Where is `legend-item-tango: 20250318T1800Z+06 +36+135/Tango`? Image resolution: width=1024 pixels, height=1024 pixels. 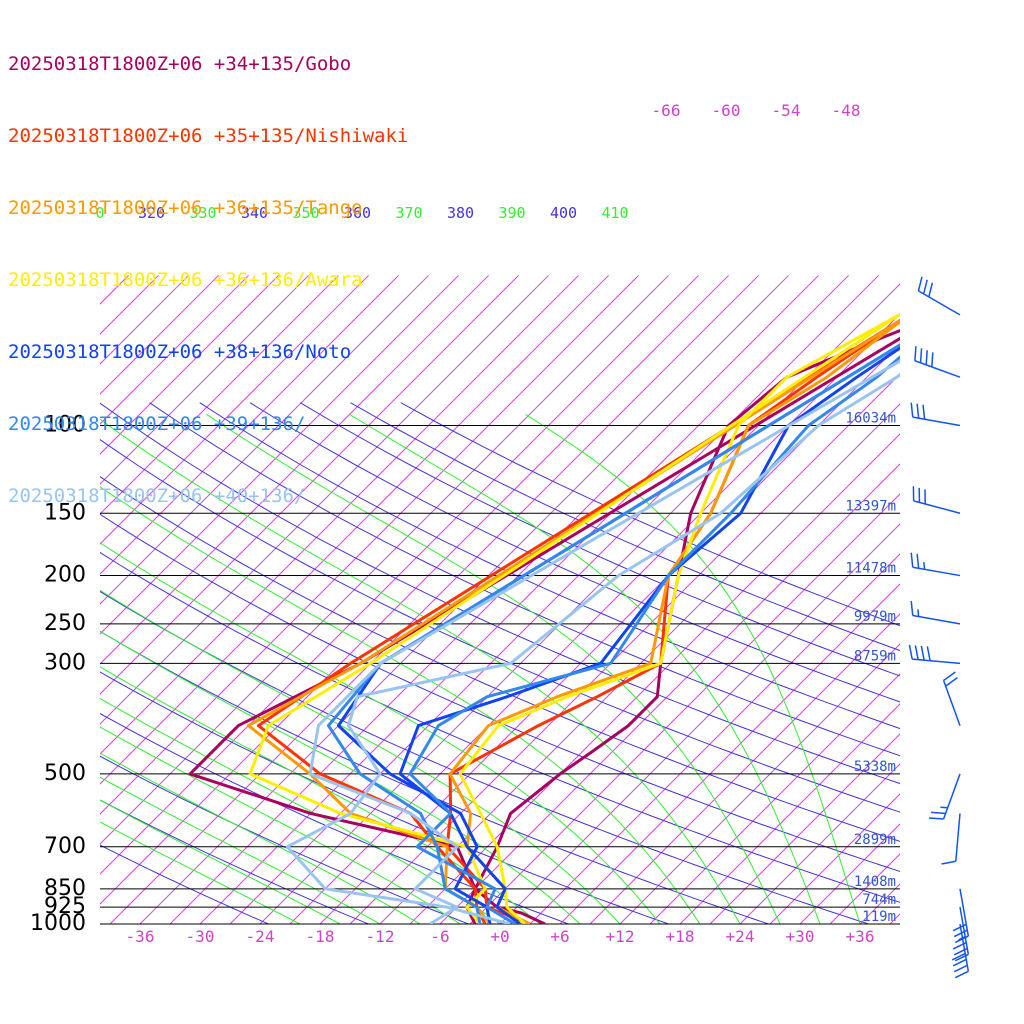 legend-item-tango: 20250318T1800Z+06 +36+135/Tango is located at coordinates (185, 208).